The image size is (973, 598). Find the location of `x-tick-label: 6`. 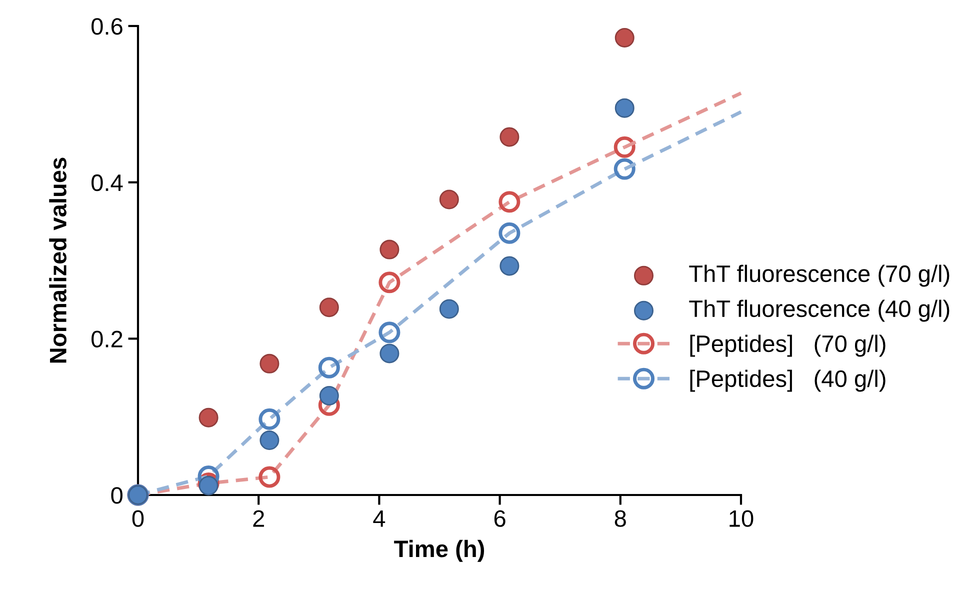

x-tick-label: 6 is located at coordinates (500, 518).